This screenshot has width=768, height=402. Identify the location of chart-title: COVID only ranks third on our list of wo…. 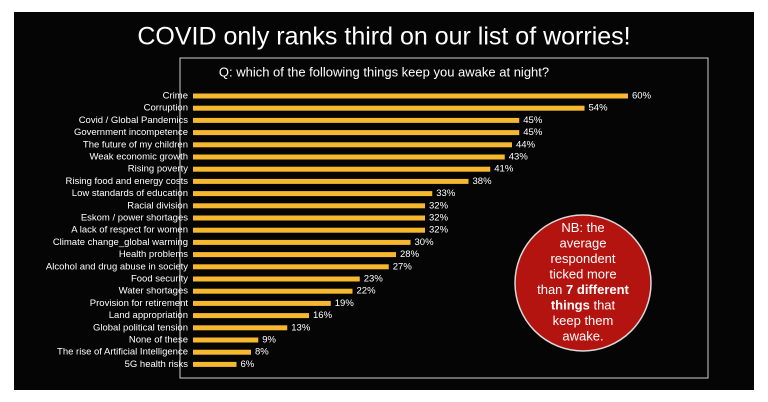
(383, 37).